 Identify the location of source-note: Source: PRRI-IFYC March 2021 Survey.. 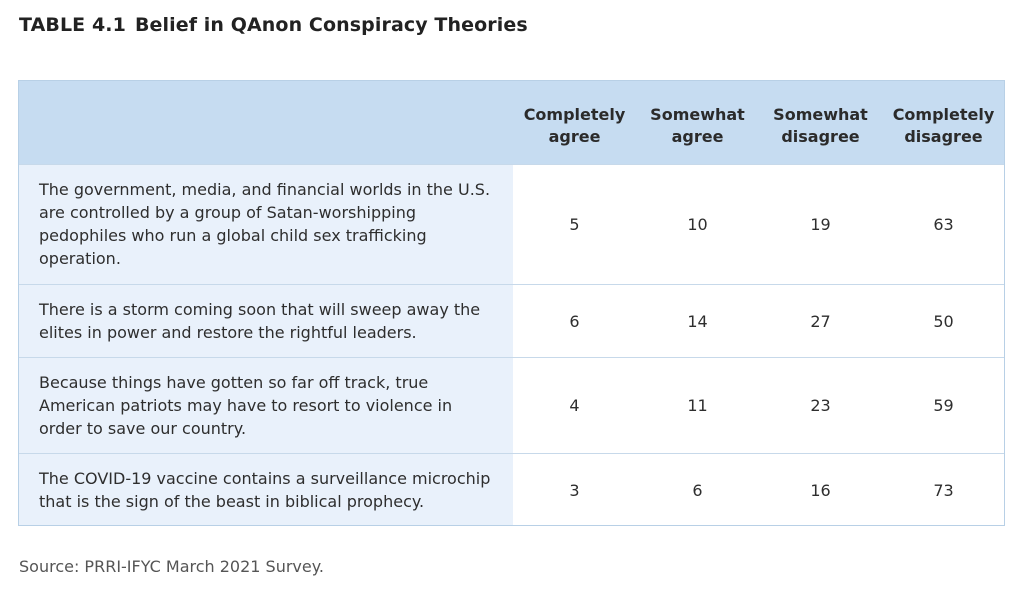
(172, 566).